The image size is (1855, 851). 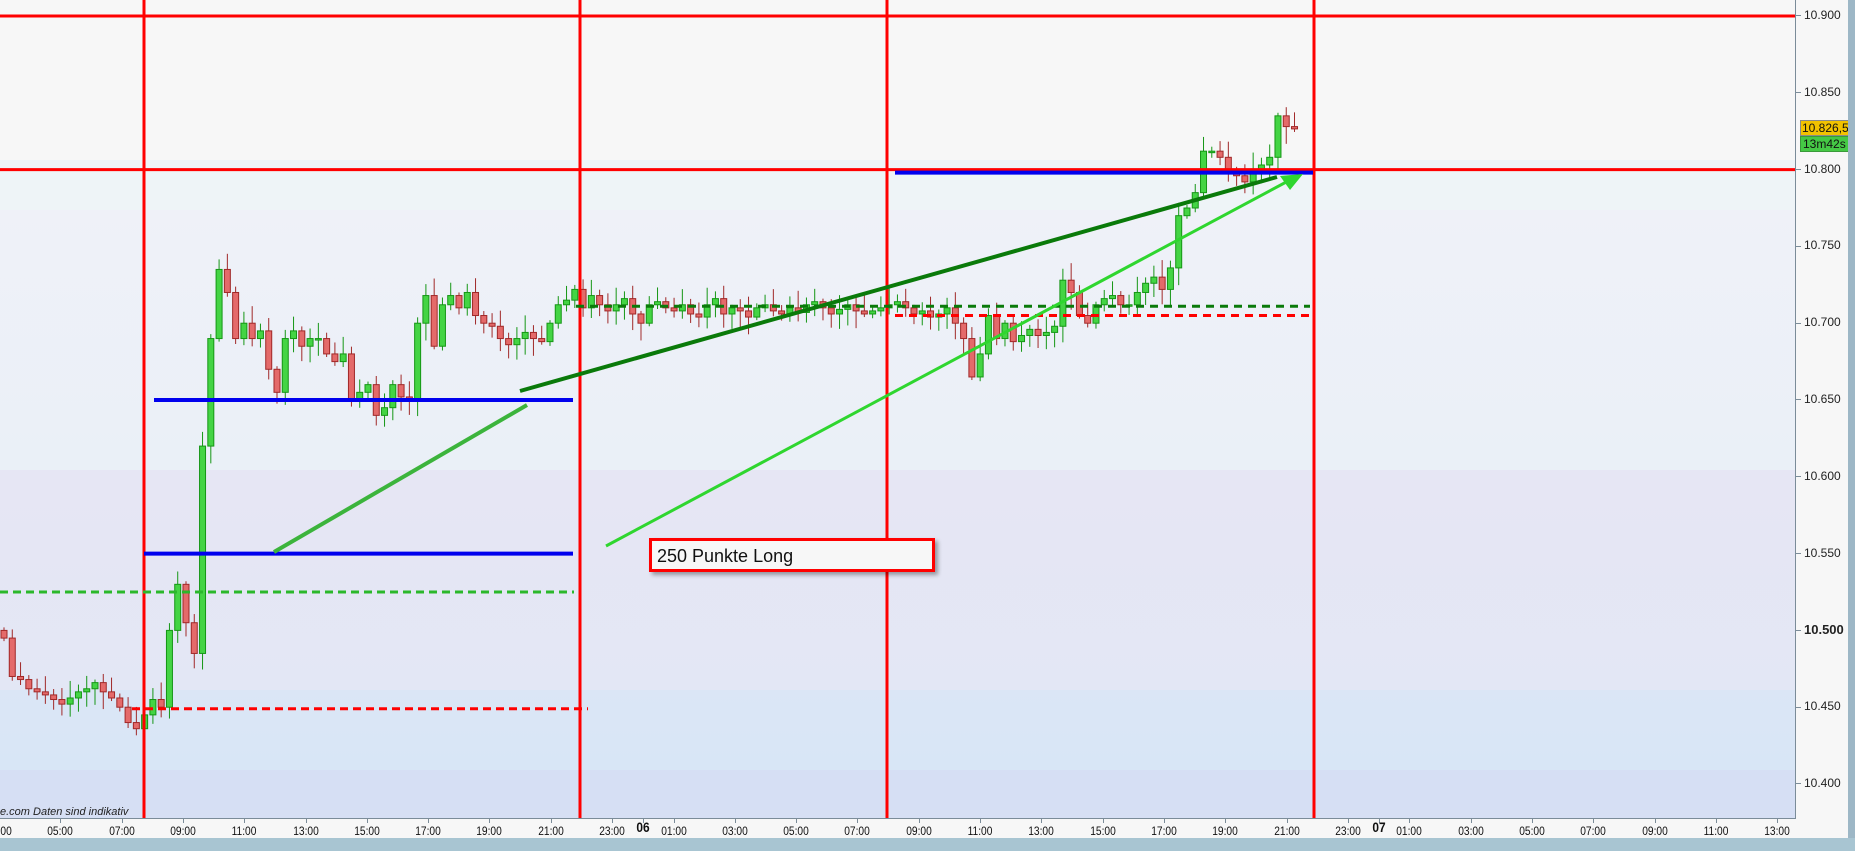 What do you see at coordinates (367, 831) in the screenshot?
I see `time-tick-label: 15:00` at bounding box center [367, 831].